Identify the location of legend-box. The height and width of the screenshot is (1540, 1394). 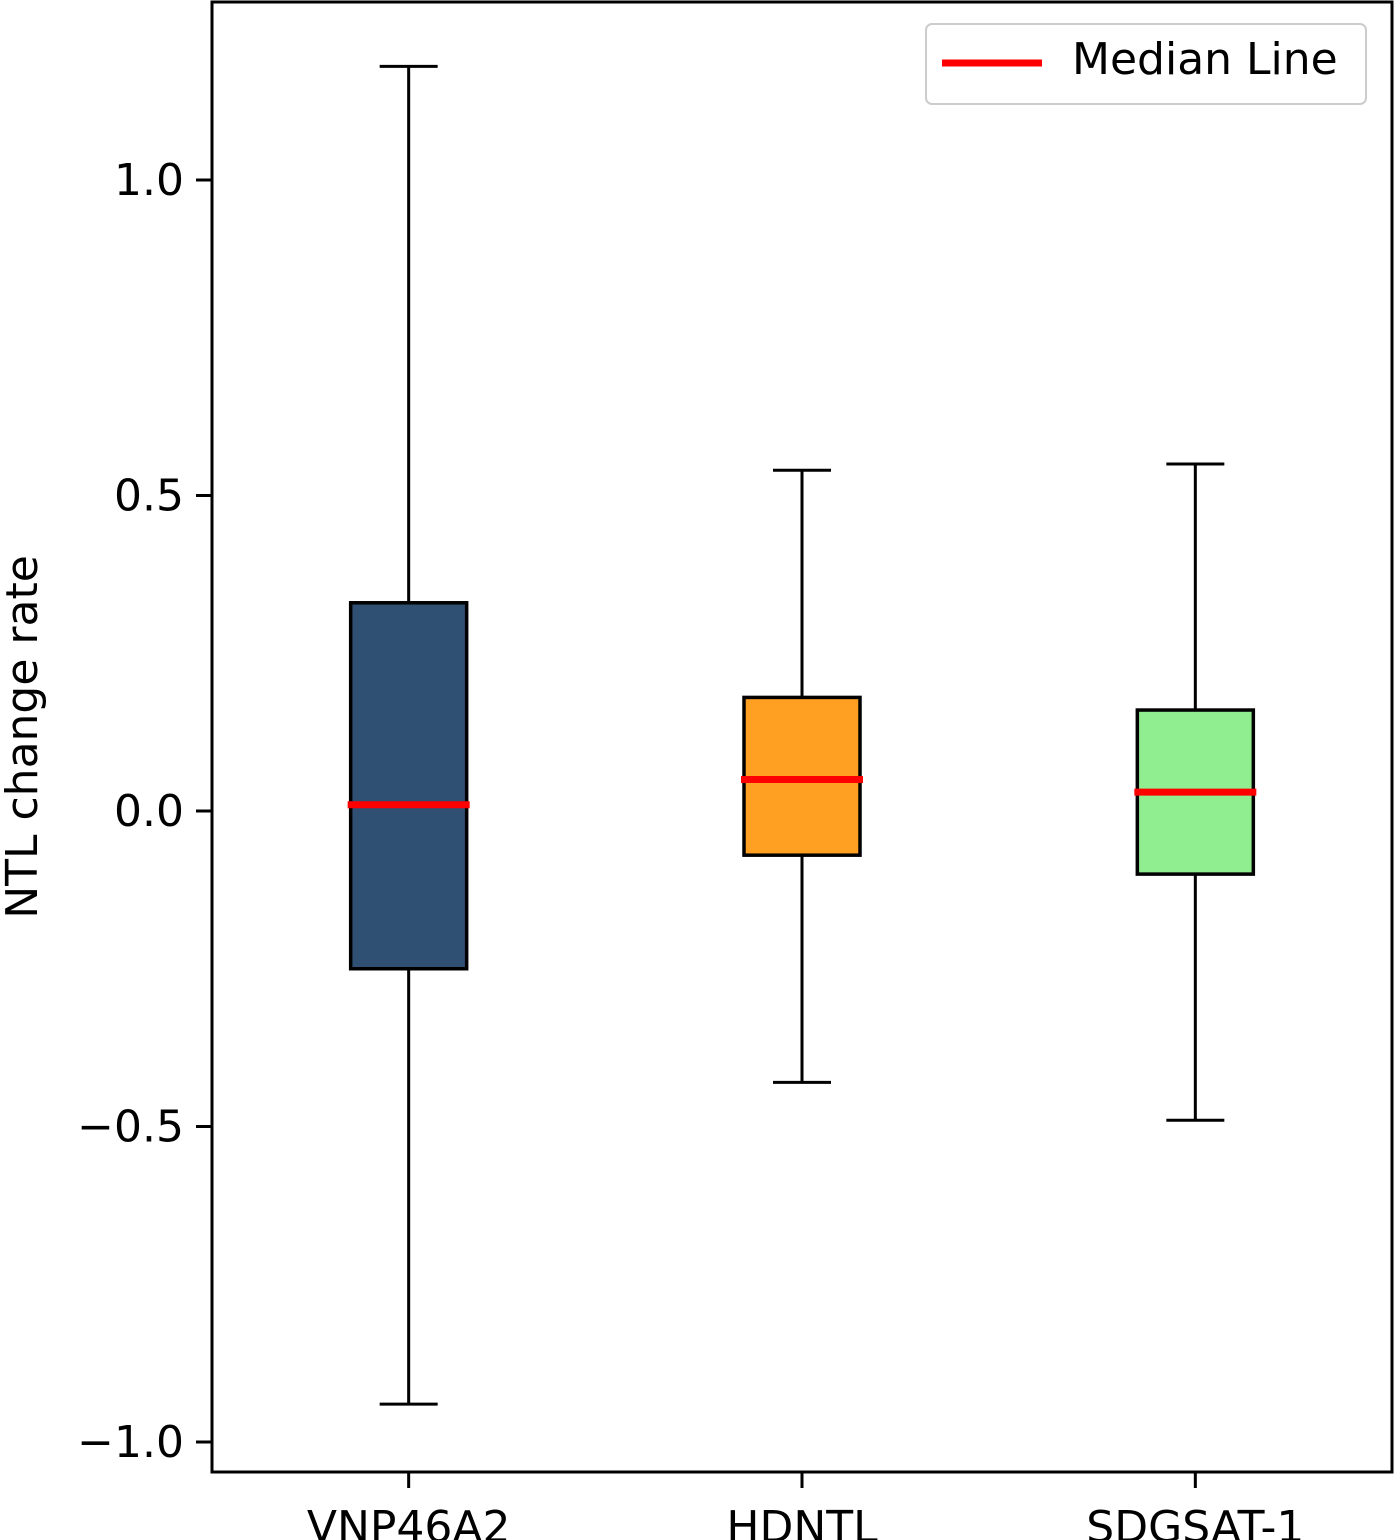
(1146, 64).